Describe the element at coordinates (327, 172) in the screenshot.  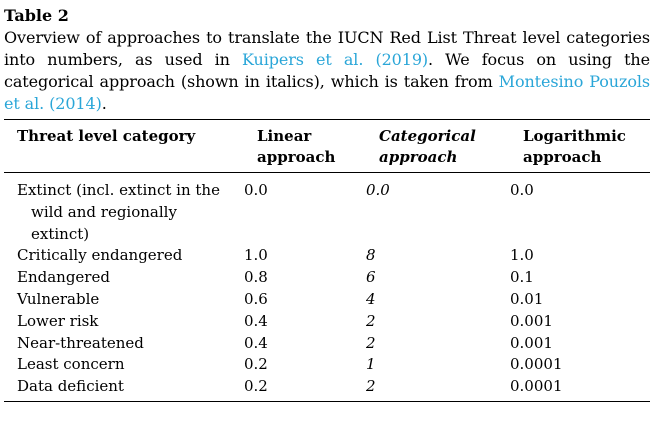
I see `table-header-rule` at that location.